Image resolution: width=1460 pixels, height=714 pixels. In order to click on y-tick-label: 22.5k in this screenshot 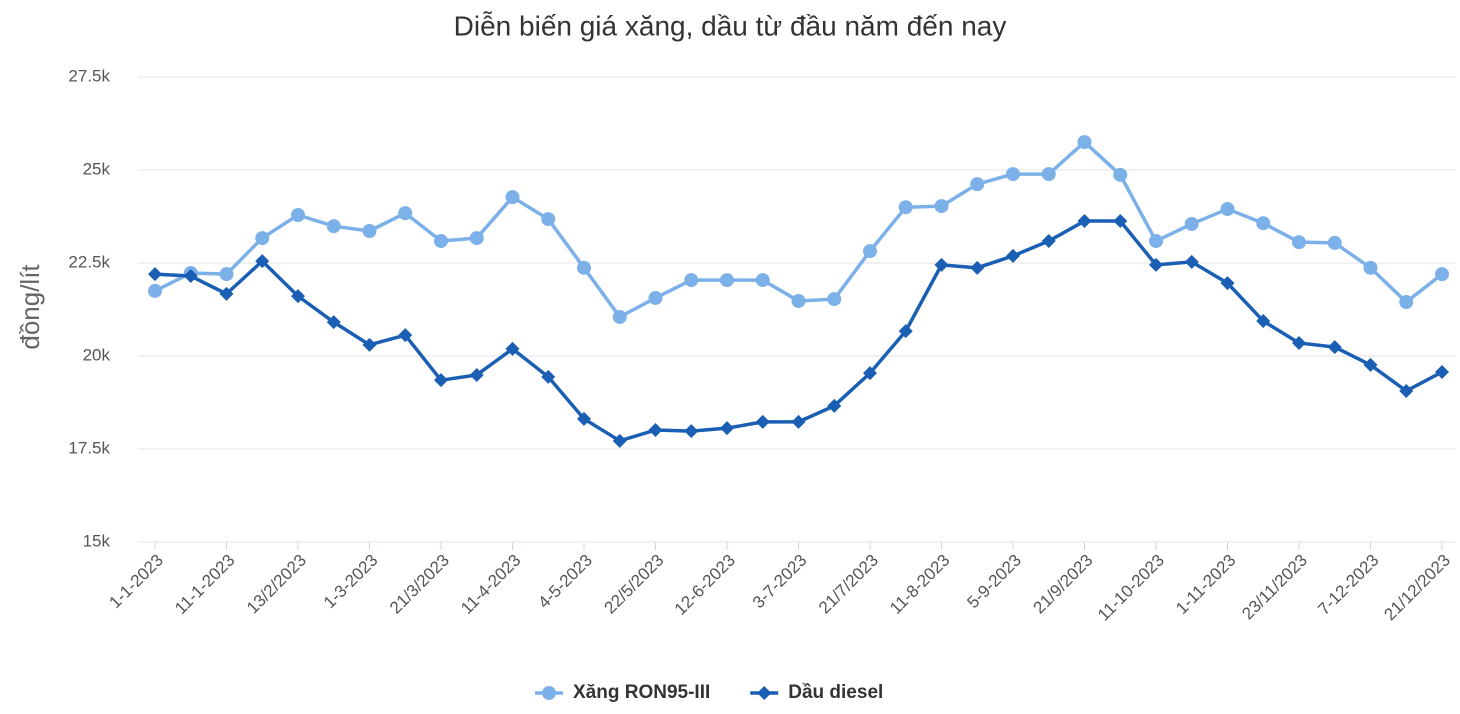, I will do `click(89, 261)`.